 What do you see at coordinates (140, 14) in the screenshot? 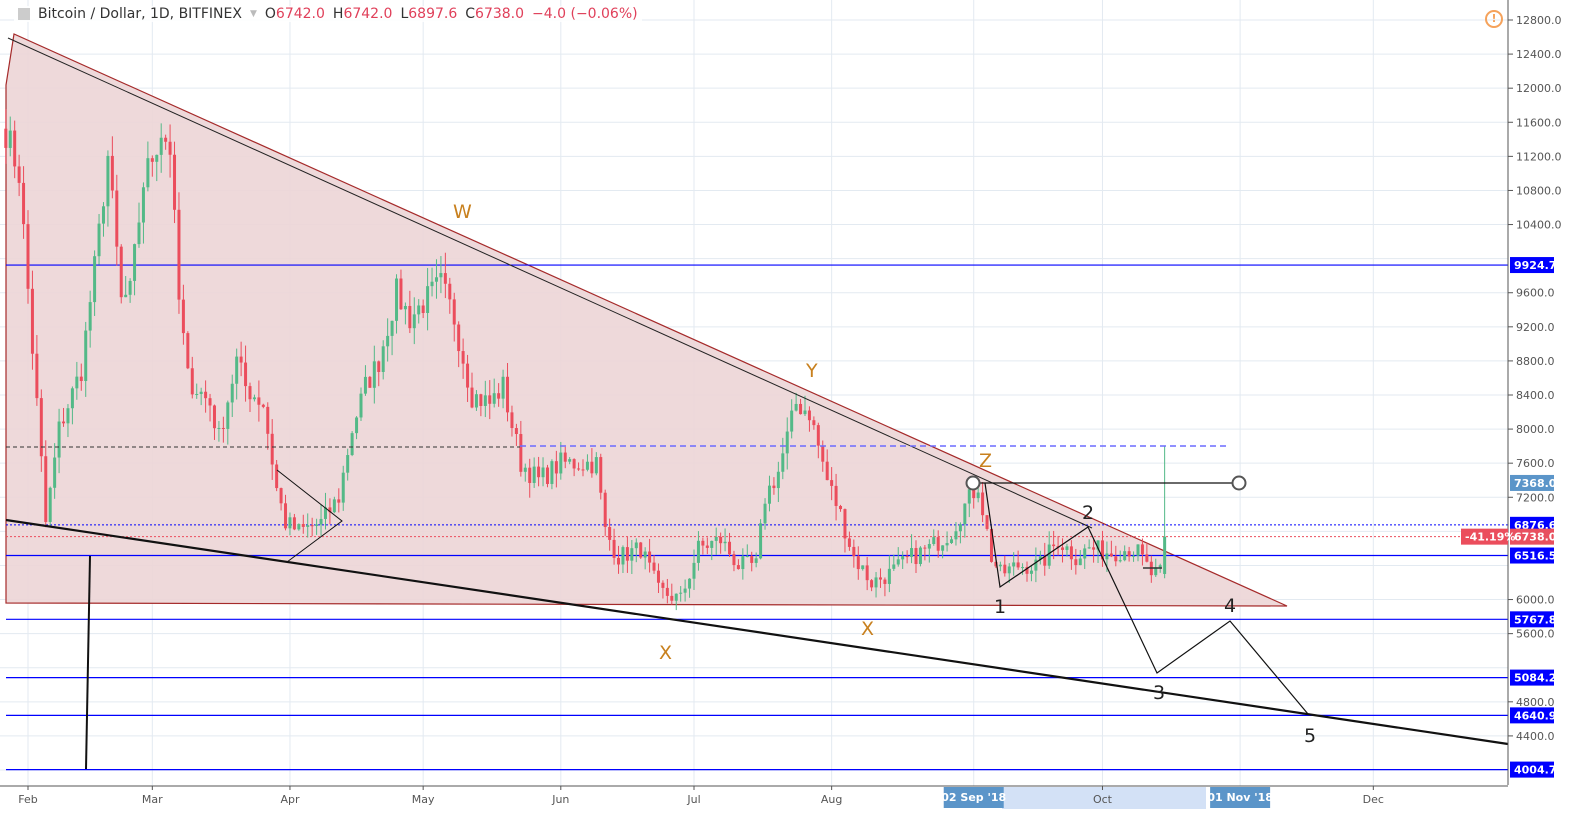
I see `symbol-title: Bitcoin / Dollar, 1D, BITFINEX` at bounding box center [140, 14].